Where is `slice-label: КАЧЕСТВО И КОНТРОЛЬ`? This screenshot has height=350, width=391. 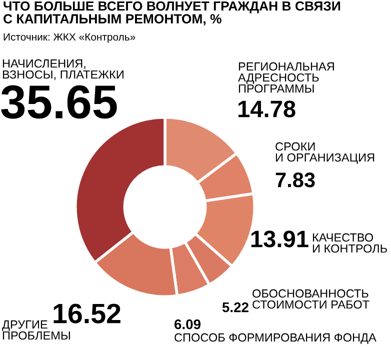 slice-label: КАЧЕСТВО И КОНТРОЛЬ is located at coordinates (349, 243).